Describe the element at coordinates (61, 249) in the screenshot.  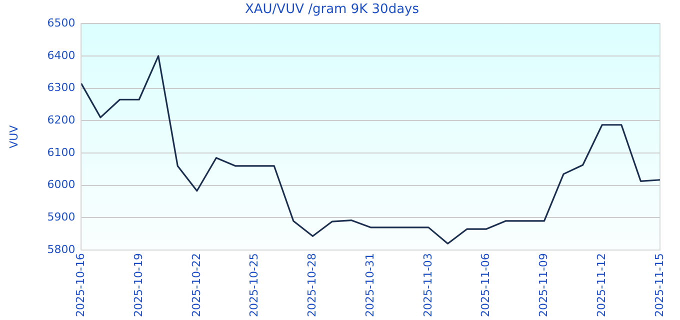
I see `y-tick-label: 5800` at that location.